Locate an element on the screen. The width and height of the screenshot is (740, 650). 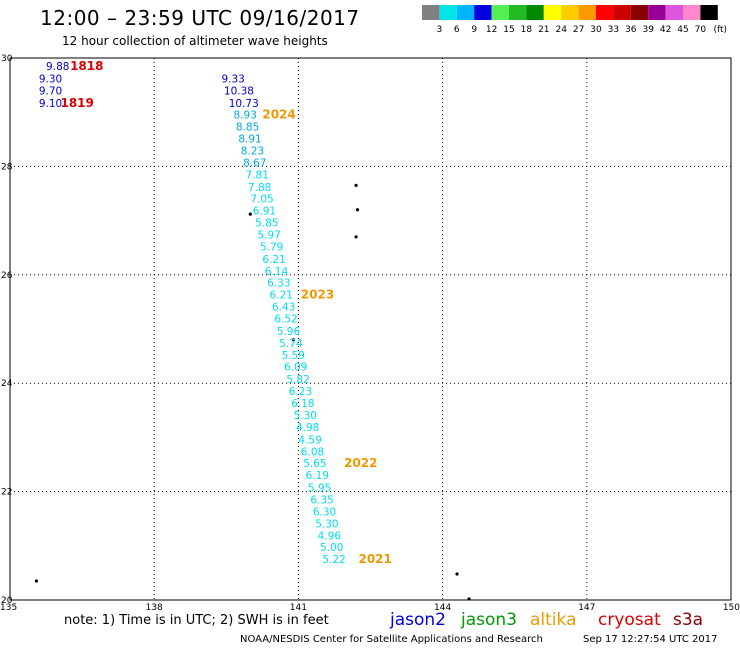
colorbar-label: 21 is located at coordinates (543, 30).